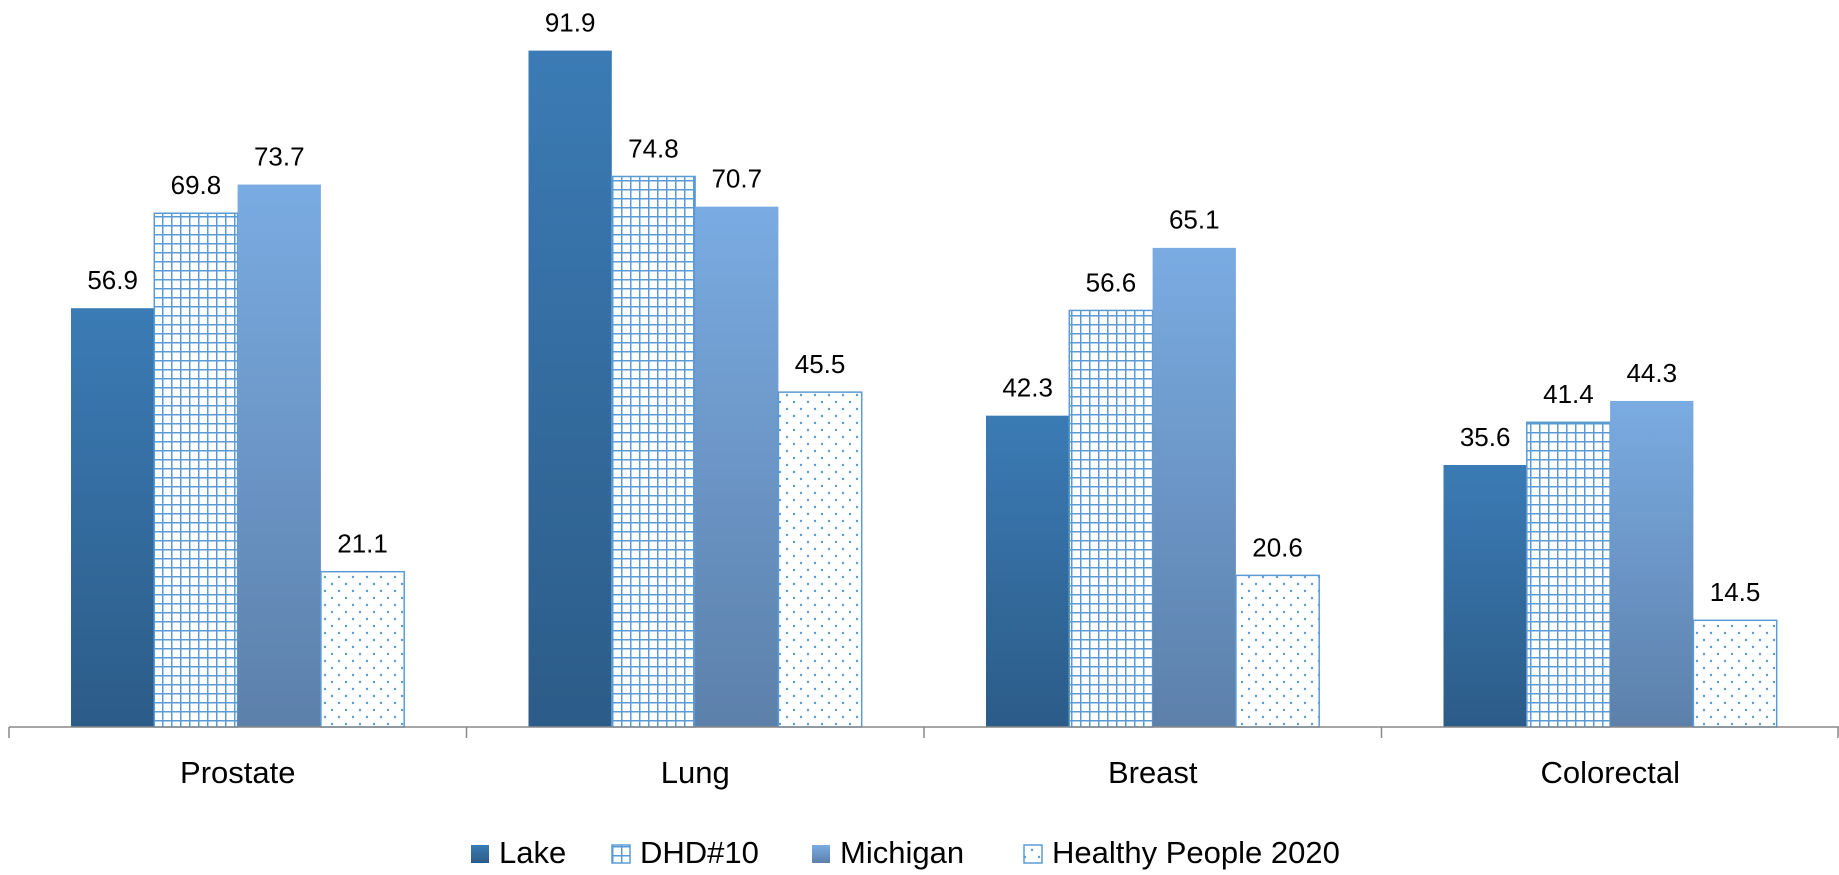  I want to click on x-tick-label: Breast, so click(1153, 772).